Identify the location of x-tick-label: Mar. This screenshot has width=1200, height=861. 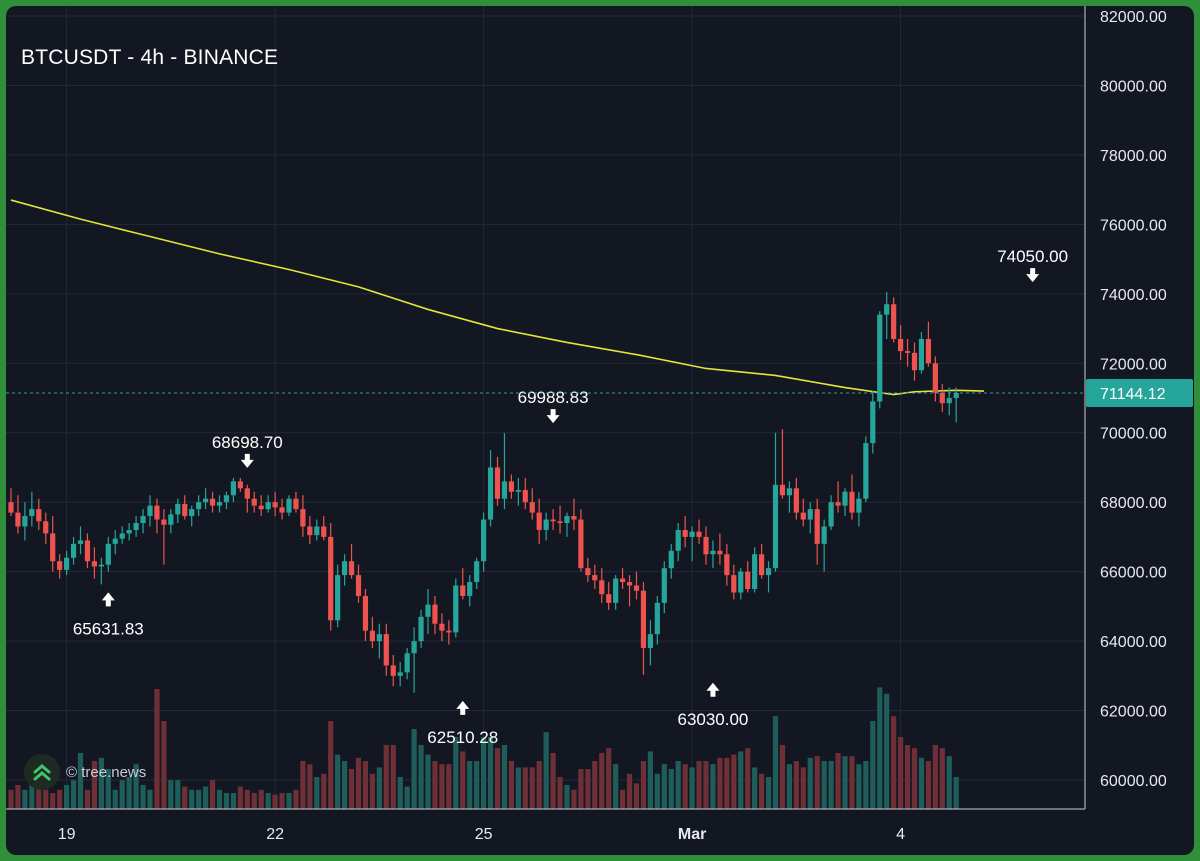
(692, 834).